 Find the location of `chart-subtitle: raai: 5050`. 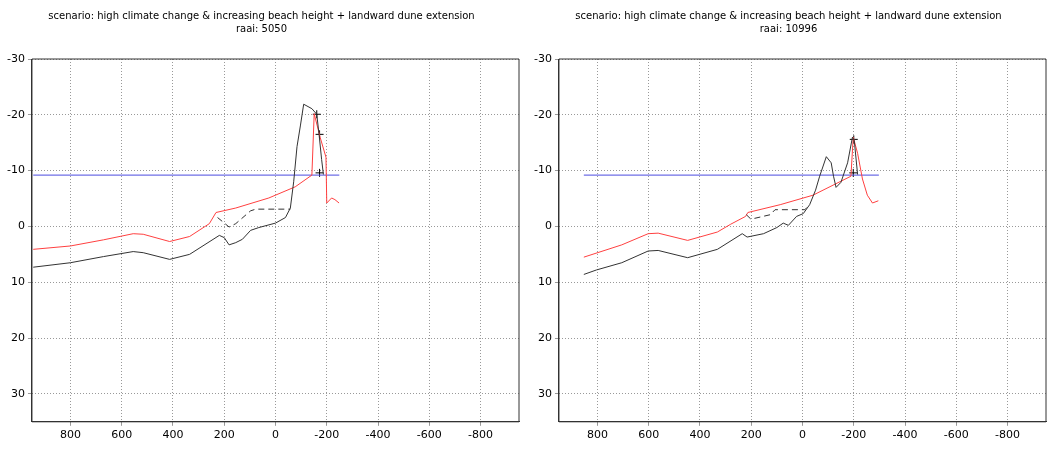

chart-subtitle: raai: 5050 is located at coordinates (261, 28).